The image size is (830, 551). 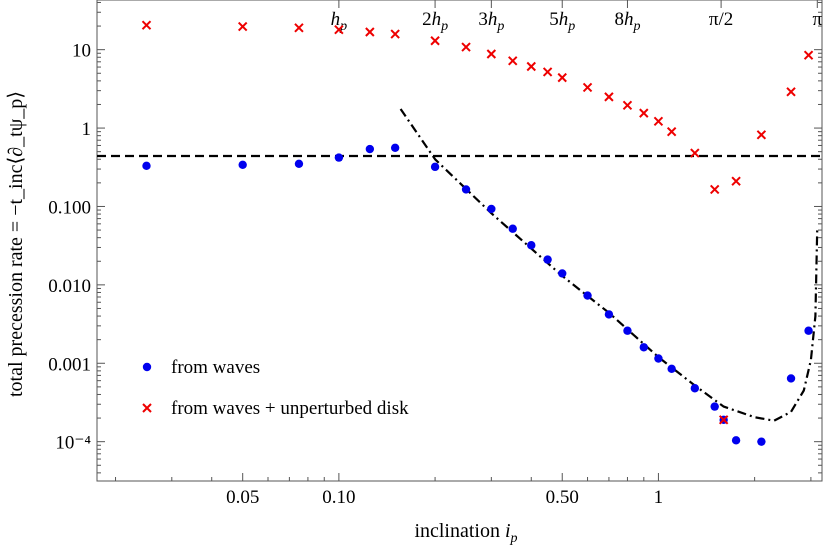 I want to click on top-tick-label: π/2, so click(x=721, y=19).